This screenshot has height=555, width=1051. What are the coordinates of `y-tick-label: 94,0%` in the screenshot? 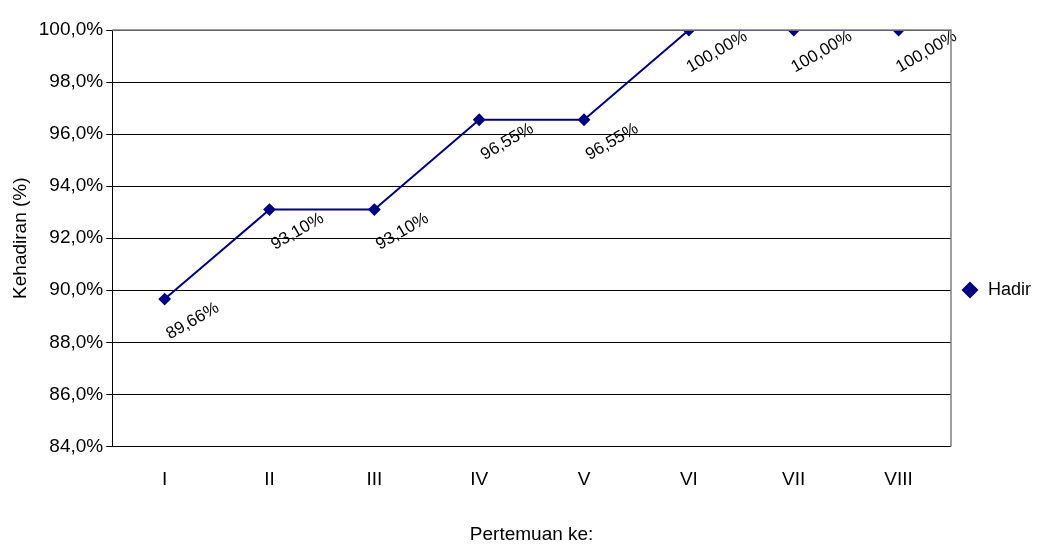 It's located at (76, 185).